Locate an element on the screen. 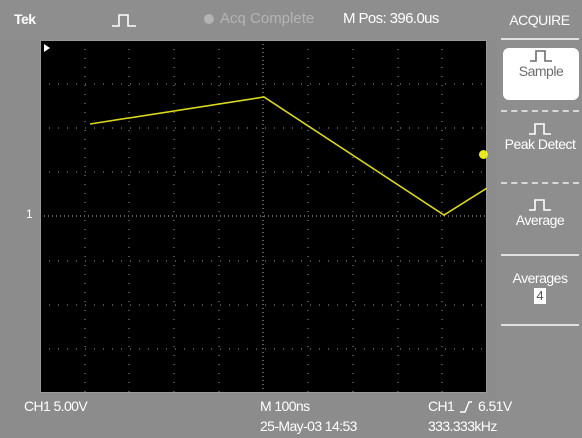  acquisition-status: Acq Complete is located at coordinates (267, 18).